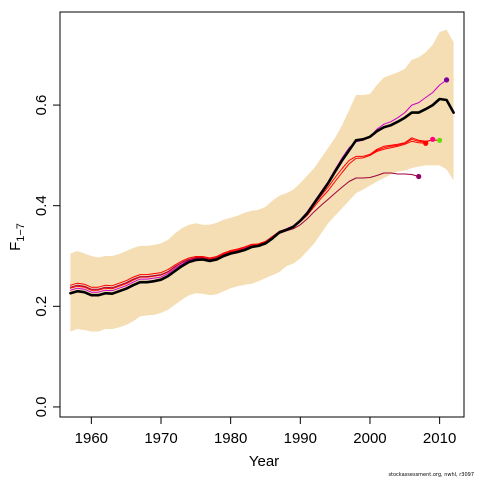 The image size is (480, 480). I want to click on x-tick-label: 1960, so click(91, 438).